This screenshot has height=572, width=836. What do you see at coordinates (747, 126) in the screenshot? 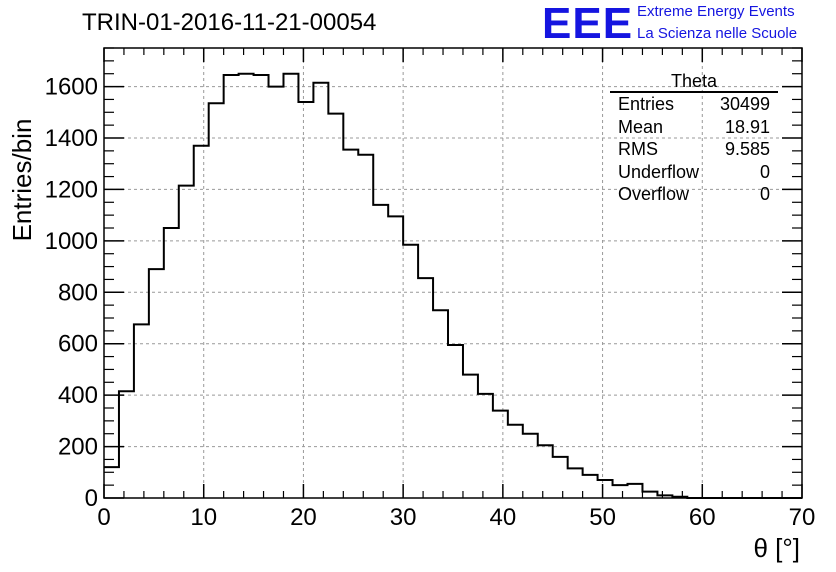
I see `stats-value: 18.91` at bounding box center [747, 126].